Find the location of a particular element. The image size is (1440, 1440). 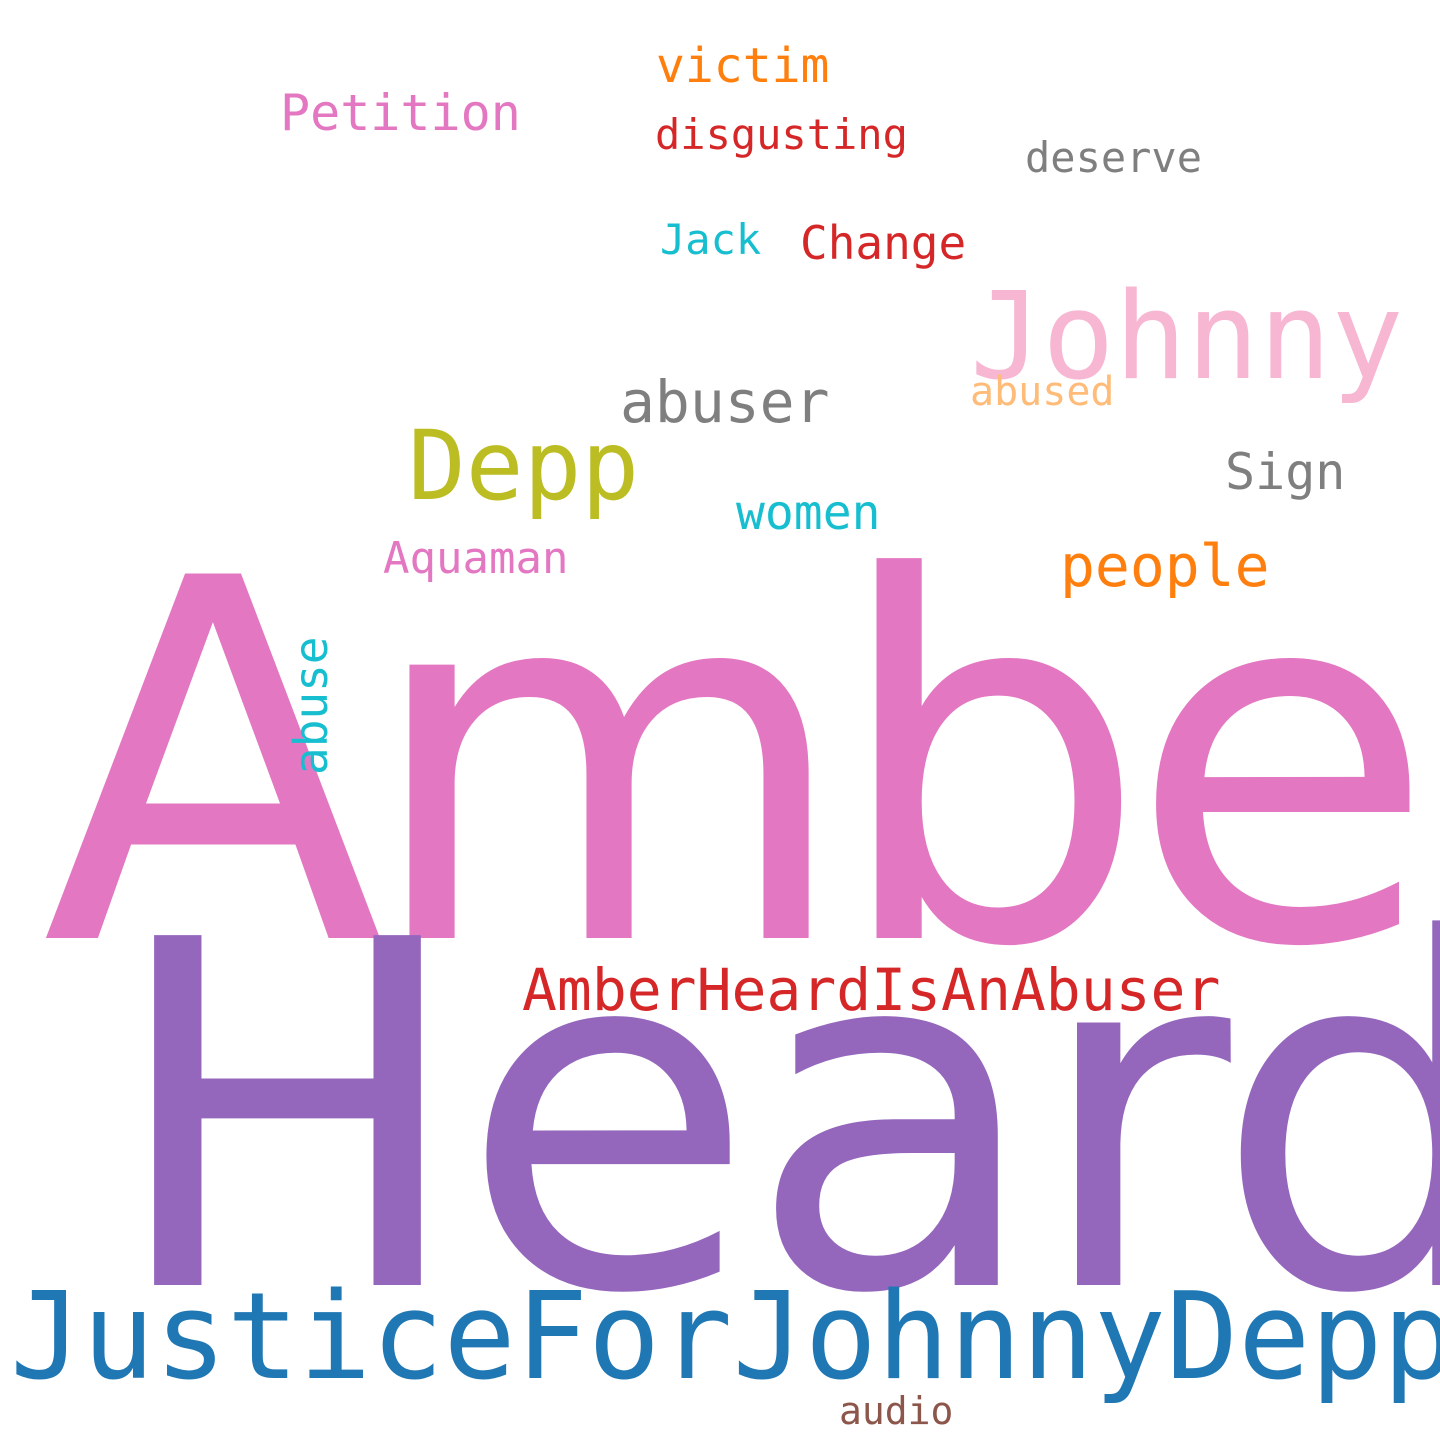

word-people: people is located at coordinates (1165, 566).